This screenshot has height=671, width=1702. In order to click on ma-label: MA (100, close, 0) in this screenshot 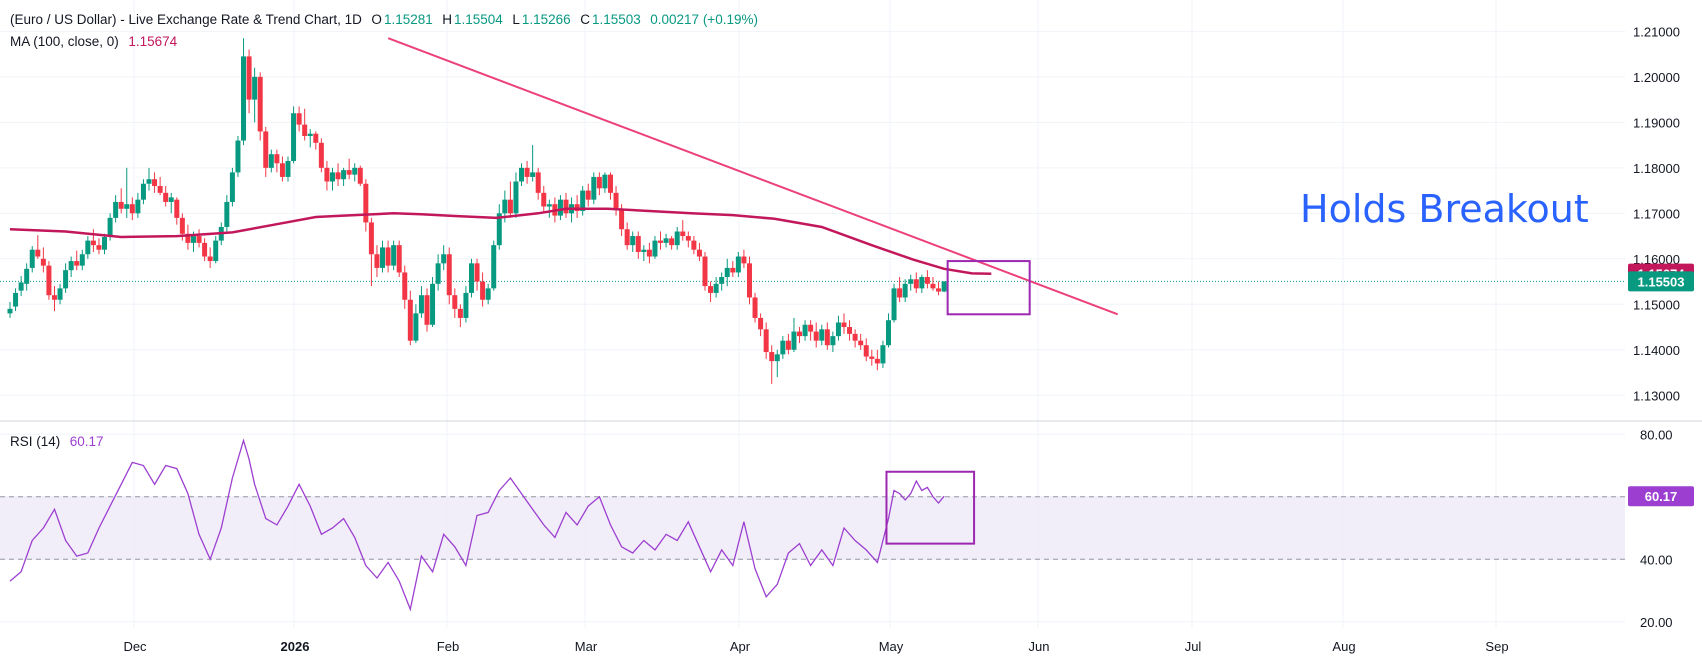, I will do `click(64, 41)`.